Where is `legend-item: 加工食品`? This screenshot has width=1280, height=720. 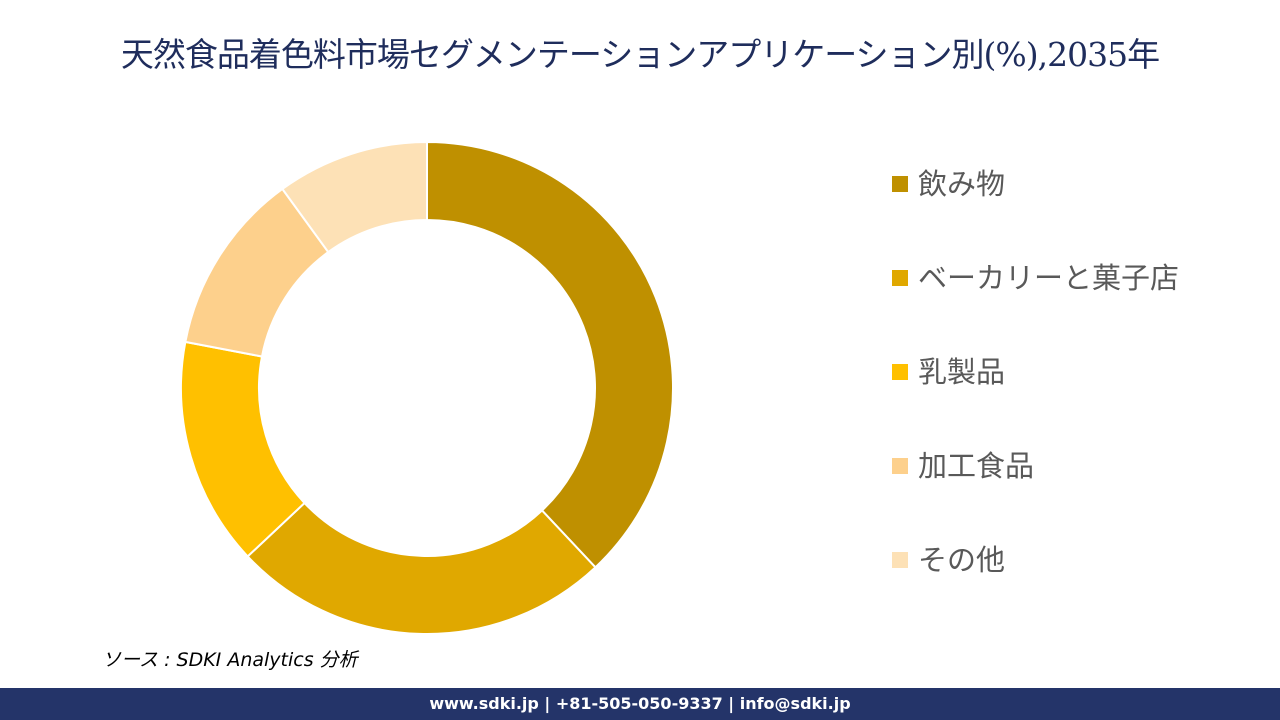
legend-item: 加工食品 is located at coordinates (1037, 466).